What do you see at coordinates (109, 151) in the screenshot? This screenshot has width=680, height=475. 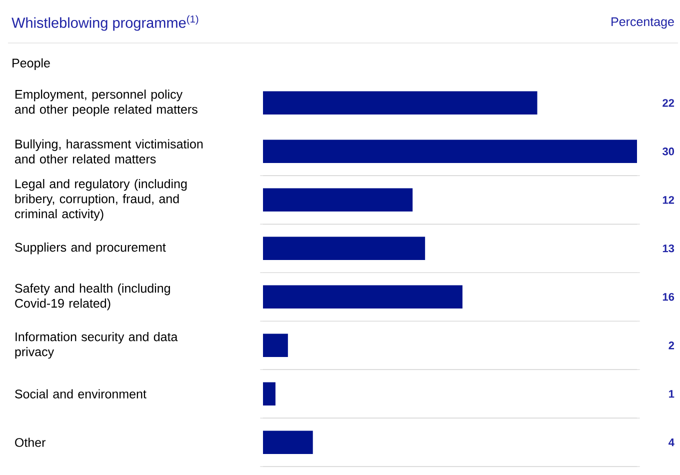 I see `y-tick-label: Bullying, harassment victimisation and other related matters` at bounding box center [109, 151].